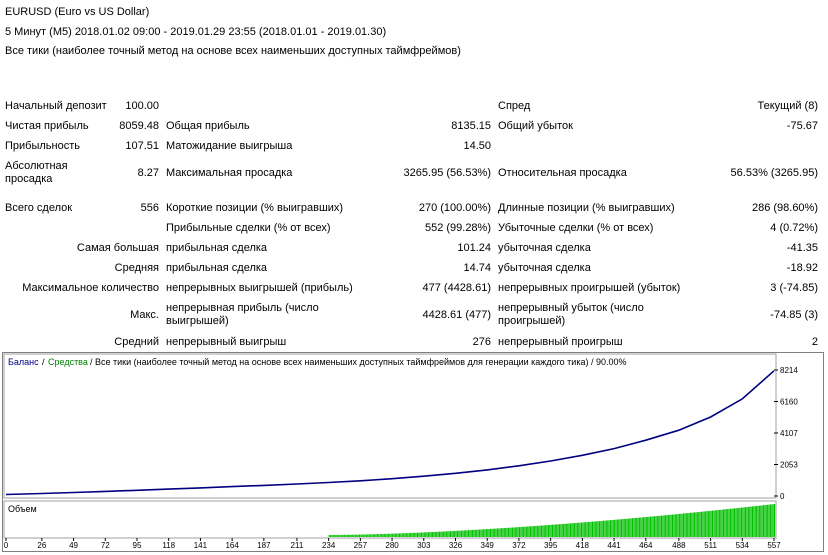 The width and height of the screenshot is (828, 555). What do you see at coordinates (22, 509) in the screenshot?
I see `volume-label: Объем` at bounding box center [22, 509].